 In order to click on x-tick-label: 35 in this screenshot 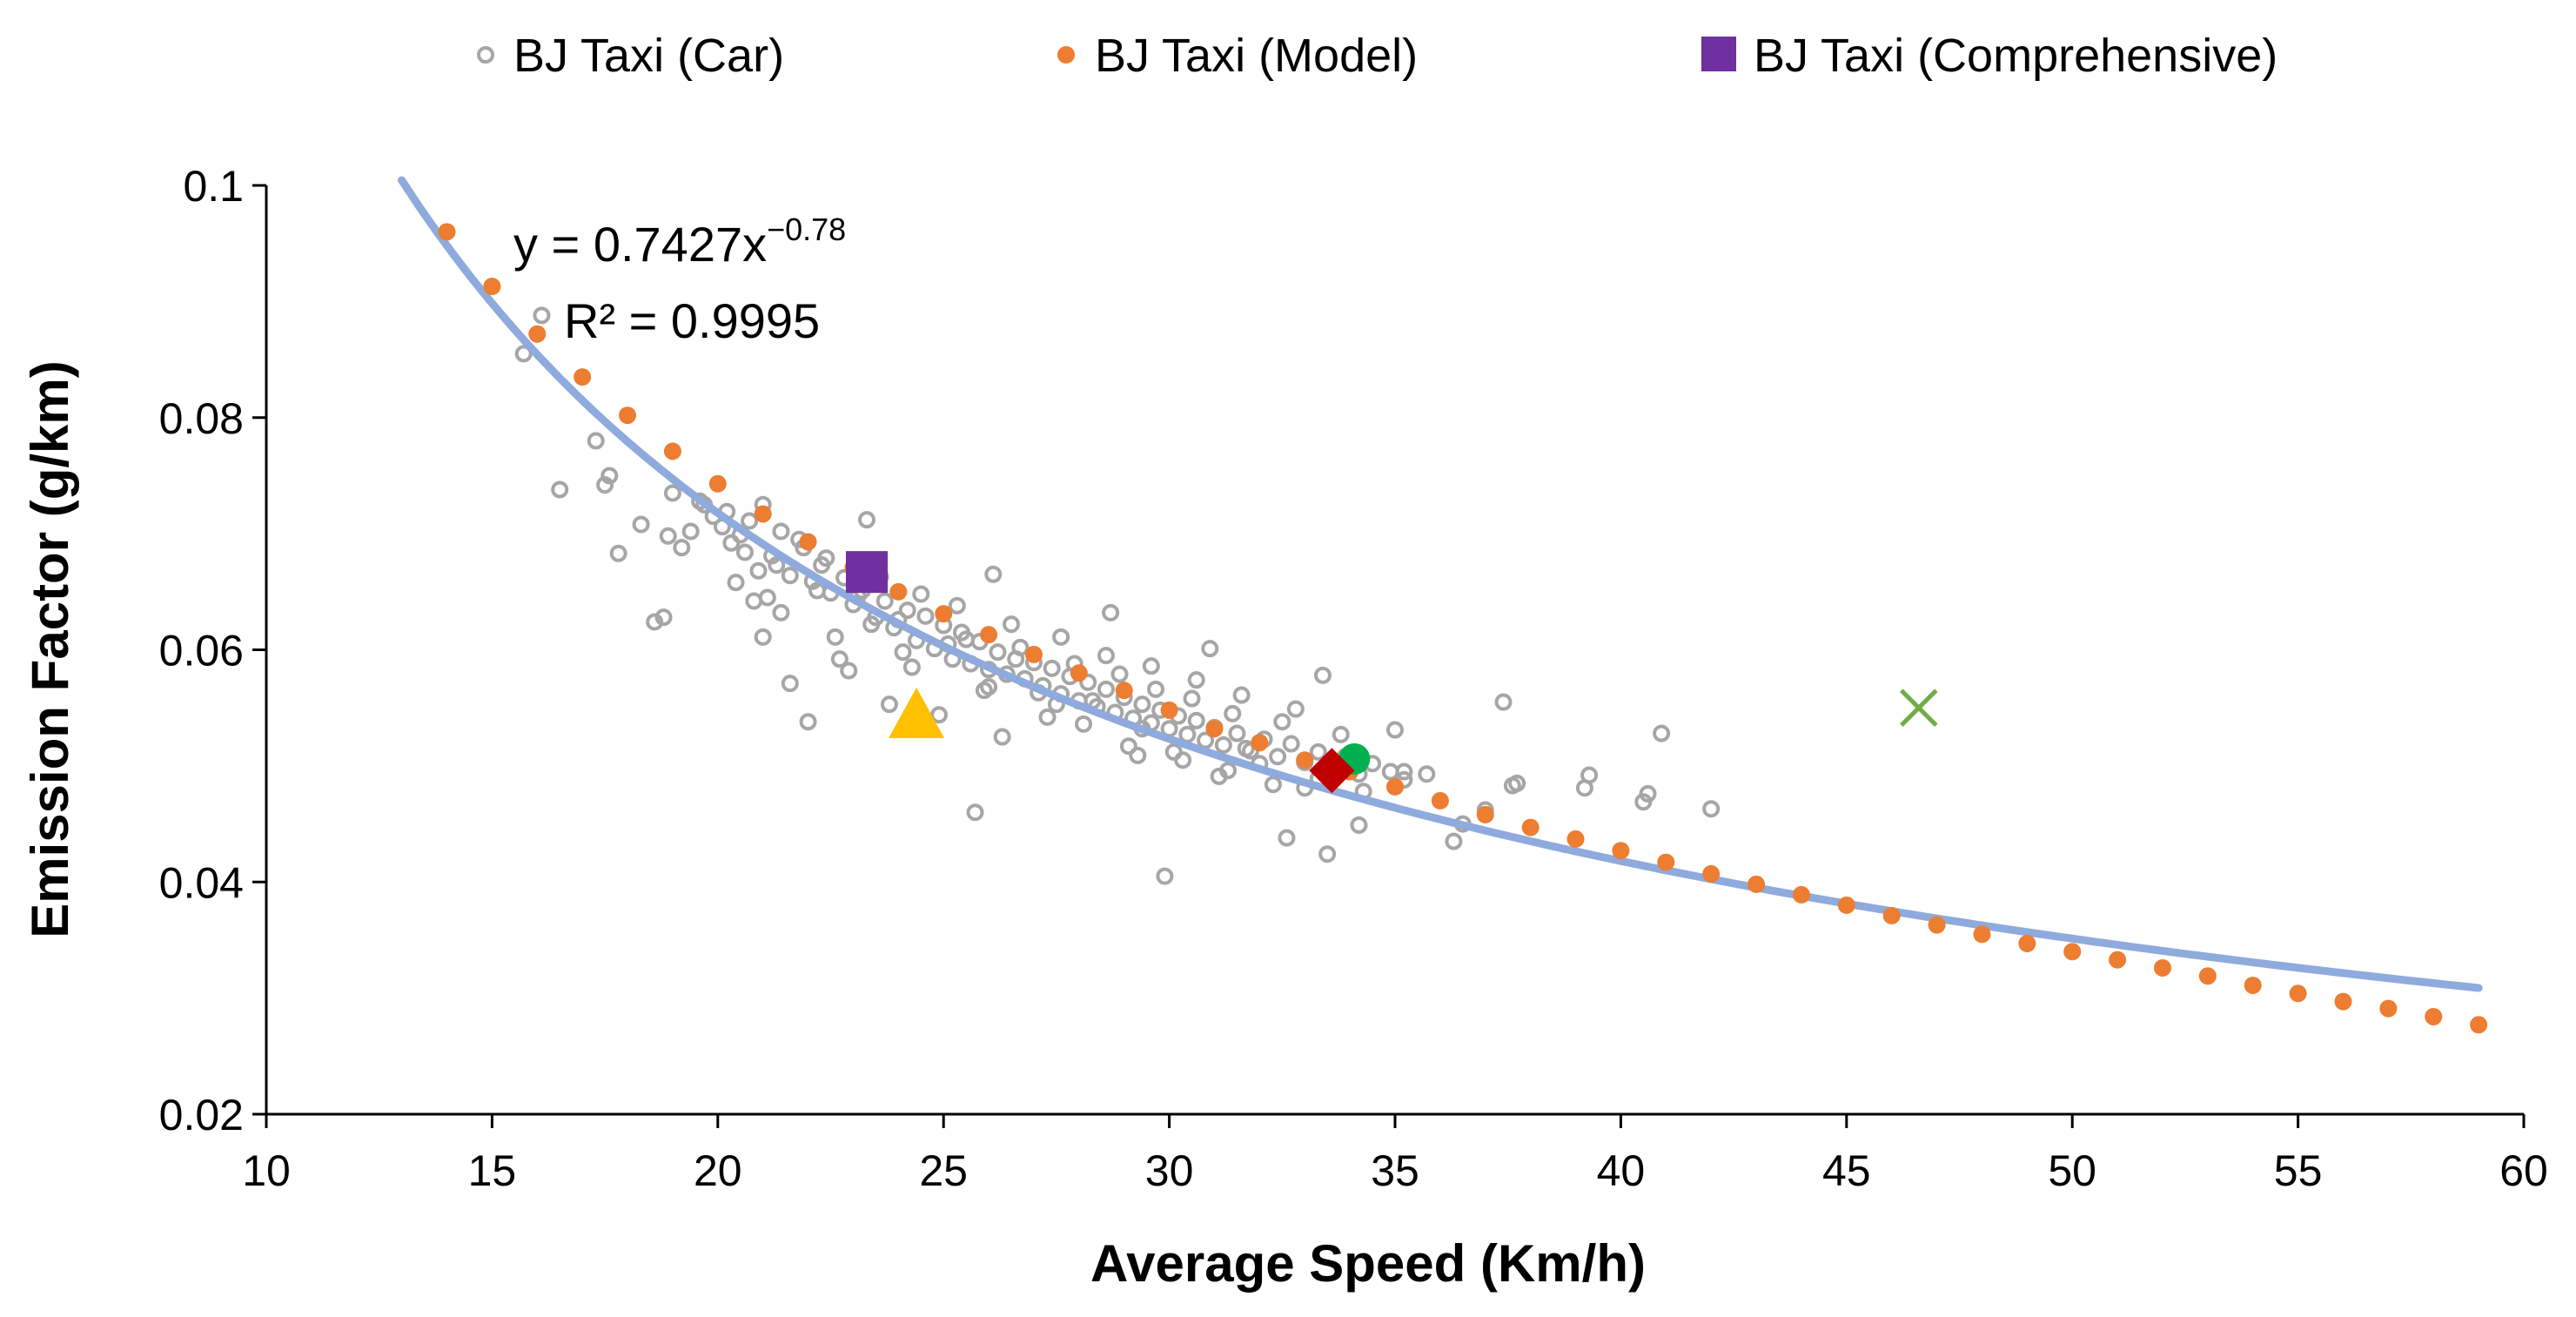, I will do `click(1395, 1170)`.